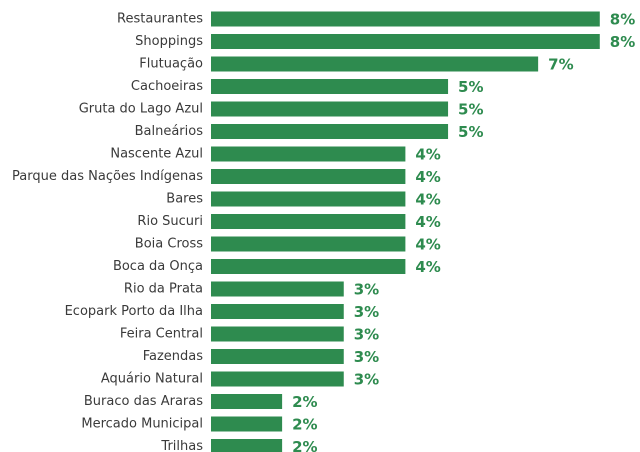 The width and height of the screenshot is (640, 452). Describe the element at coordinates (184, 199) in the screenshot. I see `category-label: Bares` at that location.